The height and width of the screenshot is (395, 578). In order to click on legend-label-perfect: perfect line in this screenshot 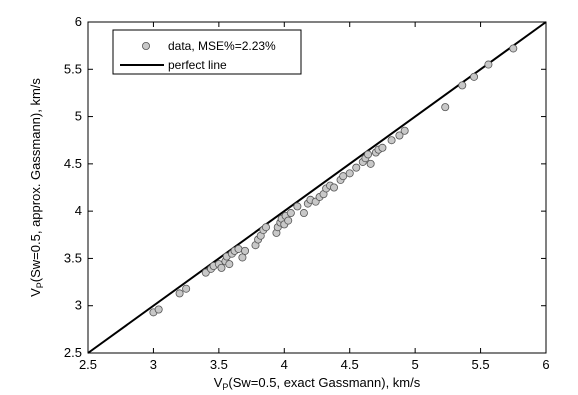, I will do `click(197, 65)`.